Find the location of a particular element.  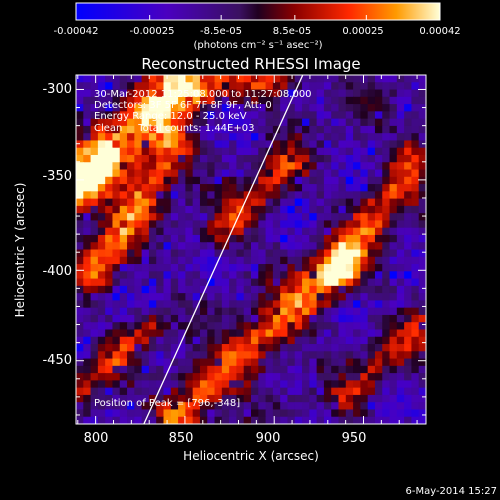

y-tick-label: -300 is located at coordinates (57, 89).